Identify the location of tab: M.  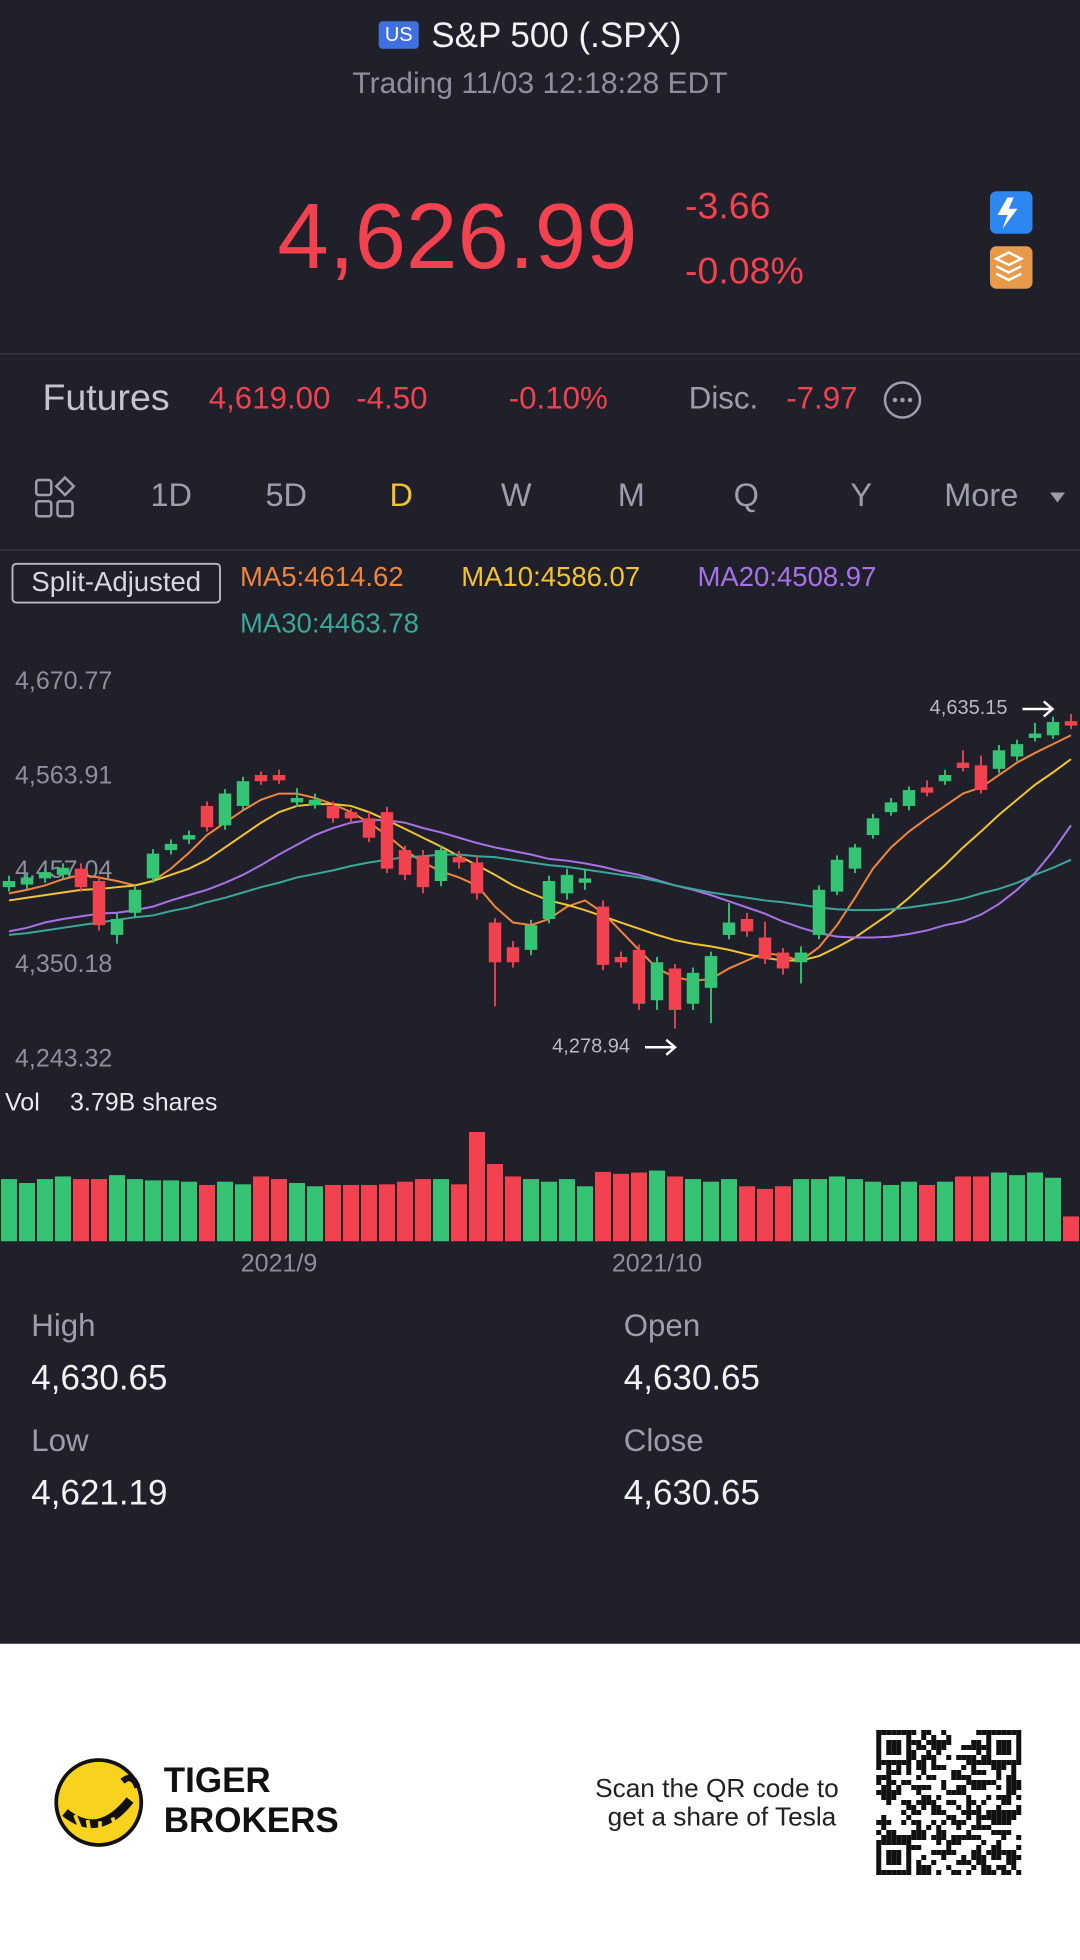
(631, 495).